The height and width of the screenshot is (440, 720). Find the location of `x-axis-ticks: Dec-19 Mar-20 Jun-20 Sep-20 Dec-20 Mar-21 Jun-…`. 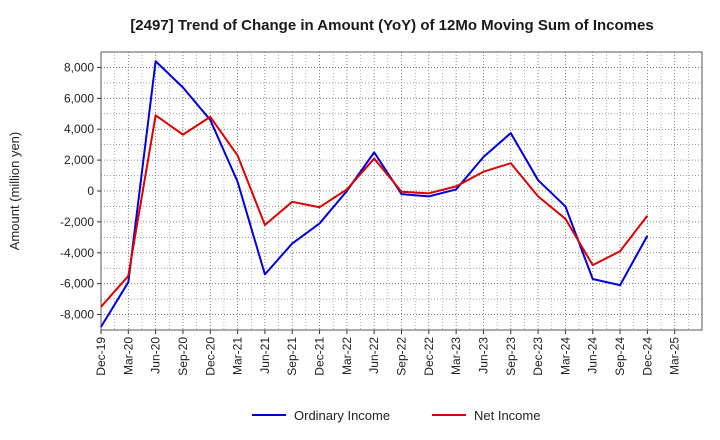

x-axis-ticks: Dec-19 Mar-20 Jun-20 Sep-20 Dec-20 Mar-21 Jun-… is located at coordinates (388, 353).